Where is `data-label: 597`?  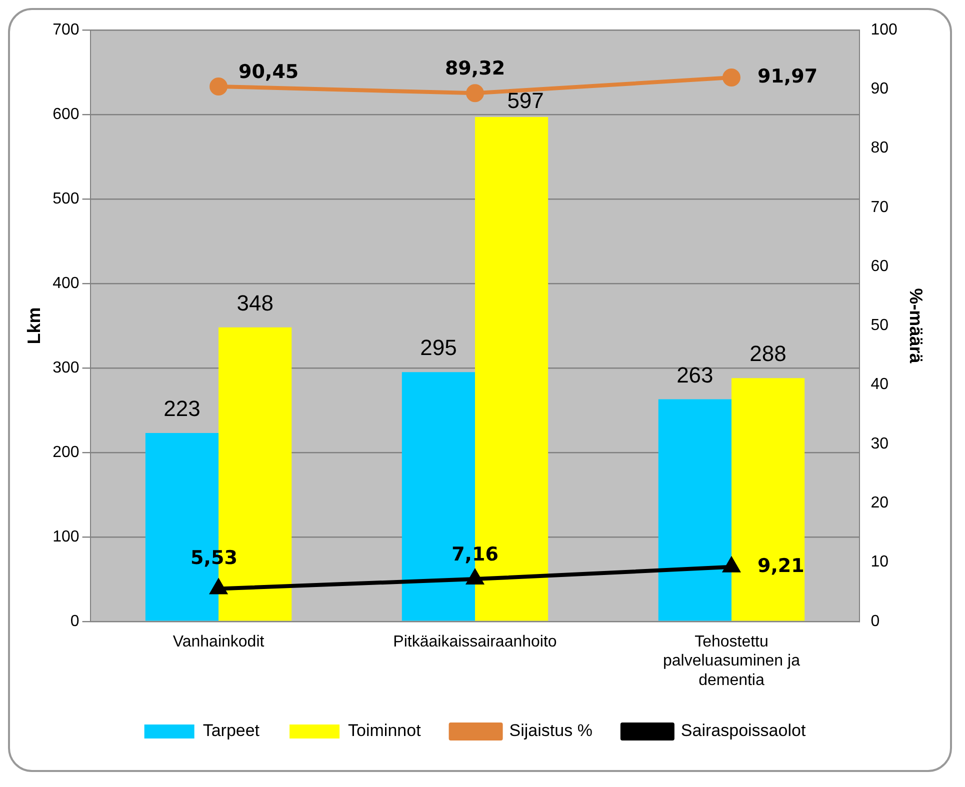
data-label: 597 is located at coordinates (525, 101).